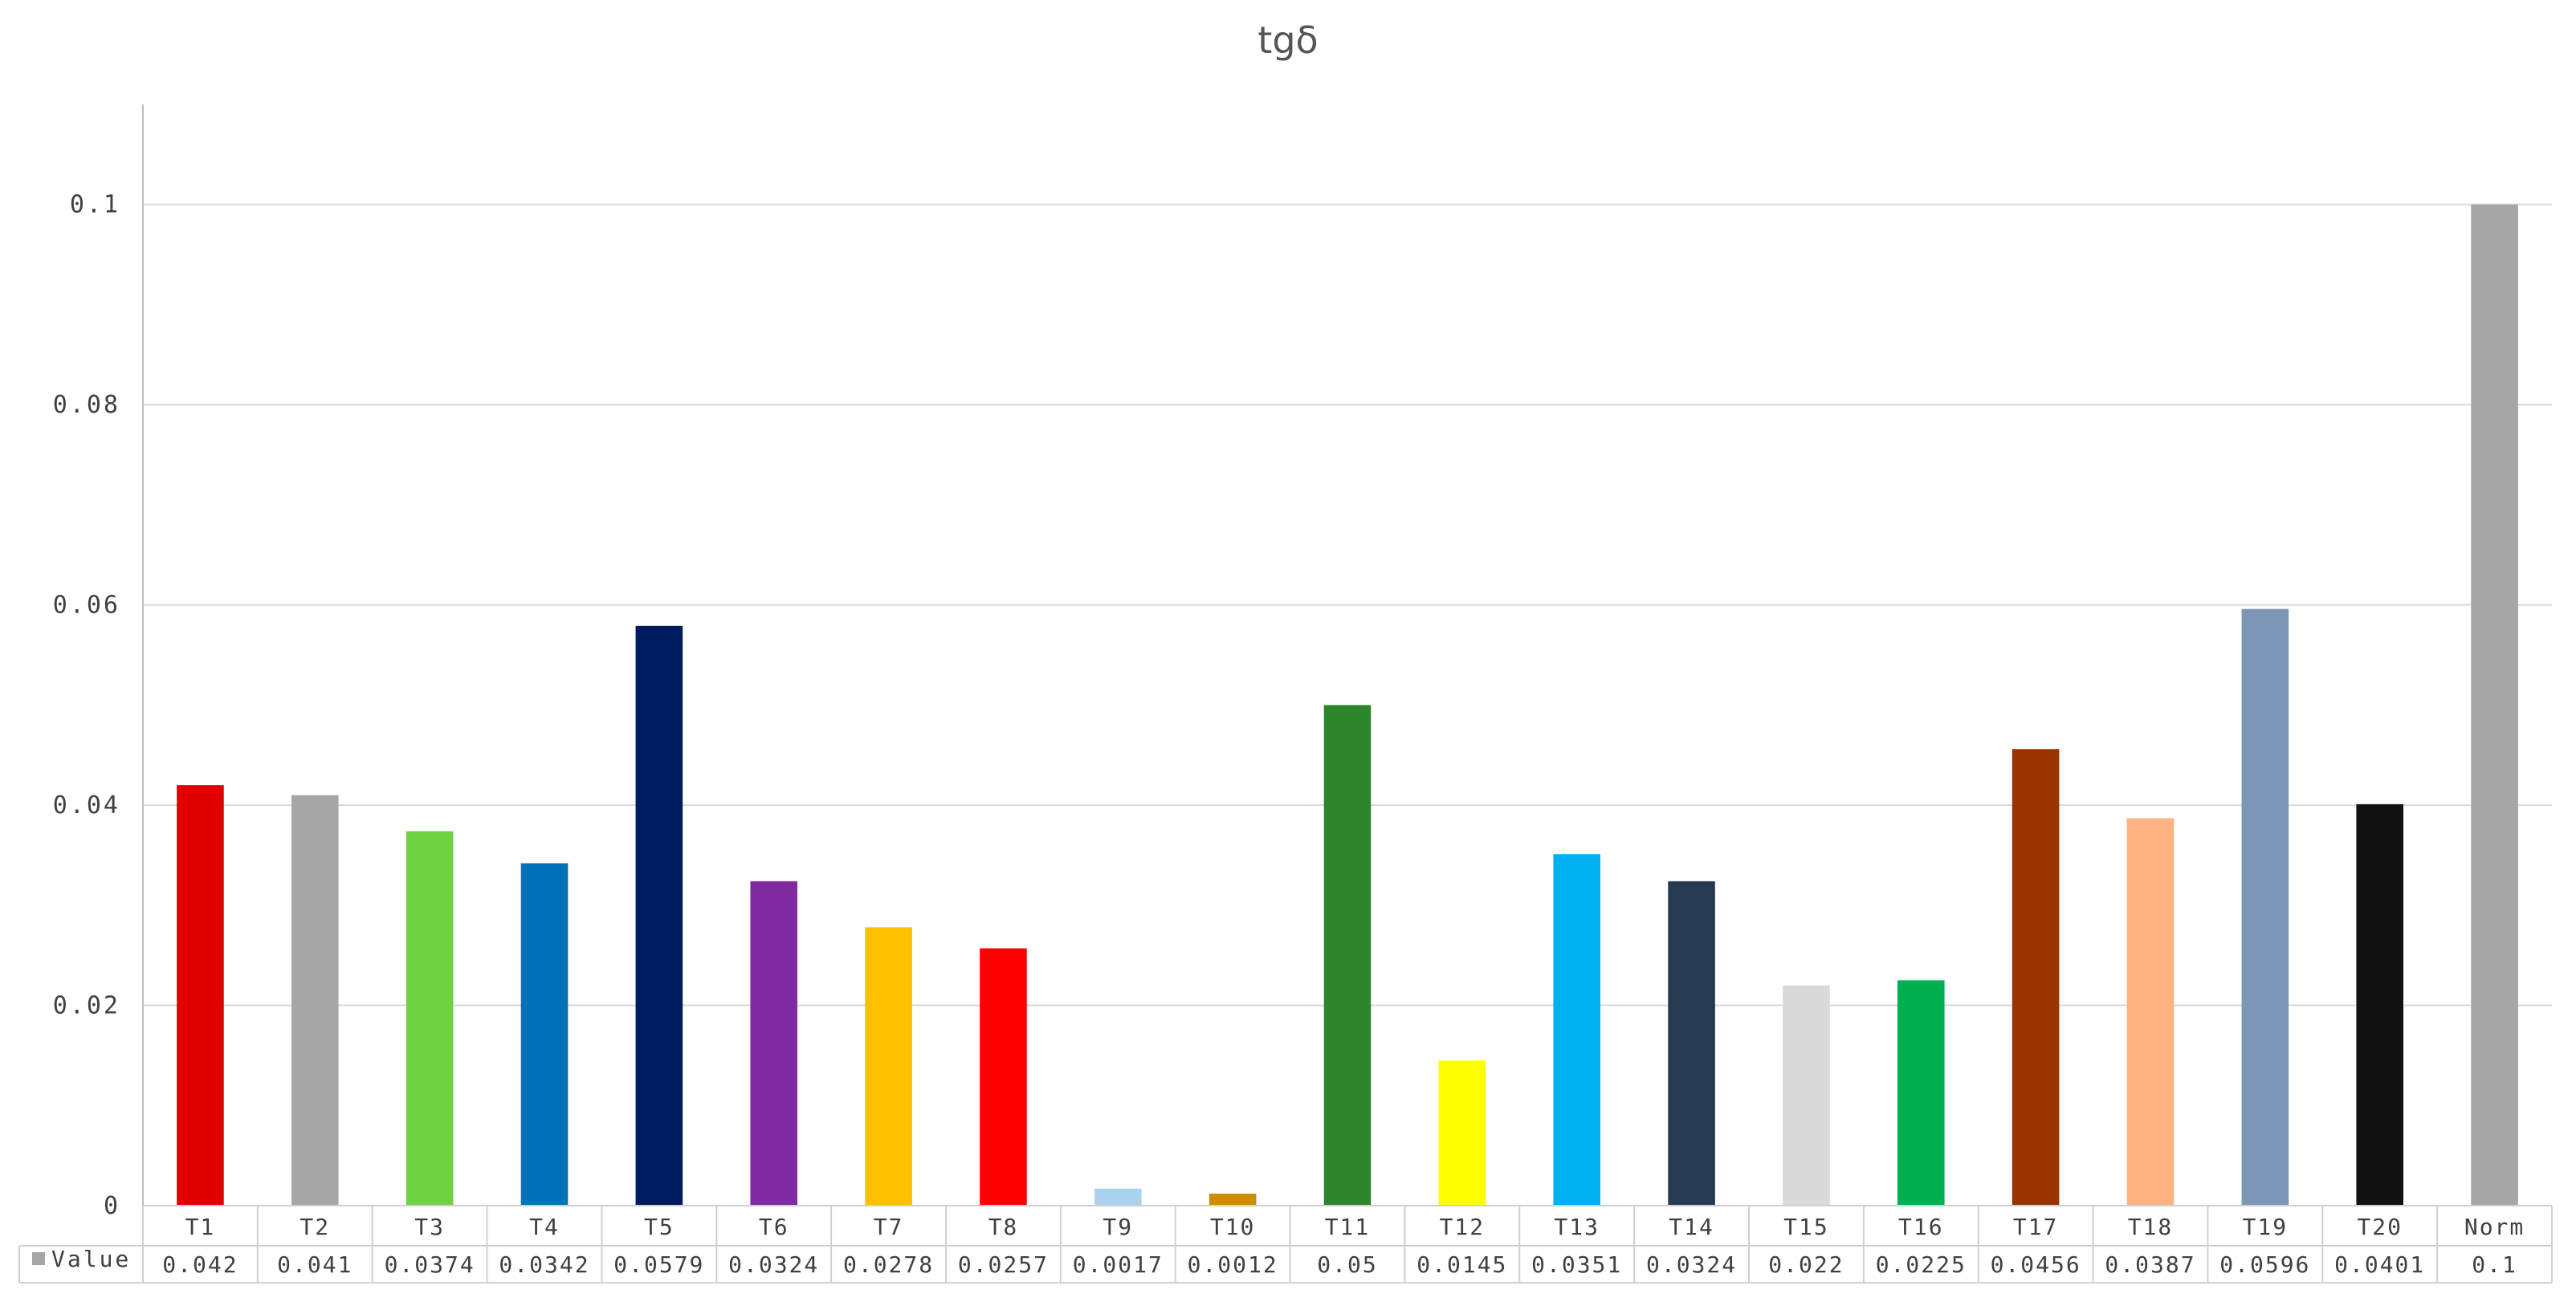  Describe the element at coordinates (1921, 1093) in the screenshot. I see `bar-t16` at that location.